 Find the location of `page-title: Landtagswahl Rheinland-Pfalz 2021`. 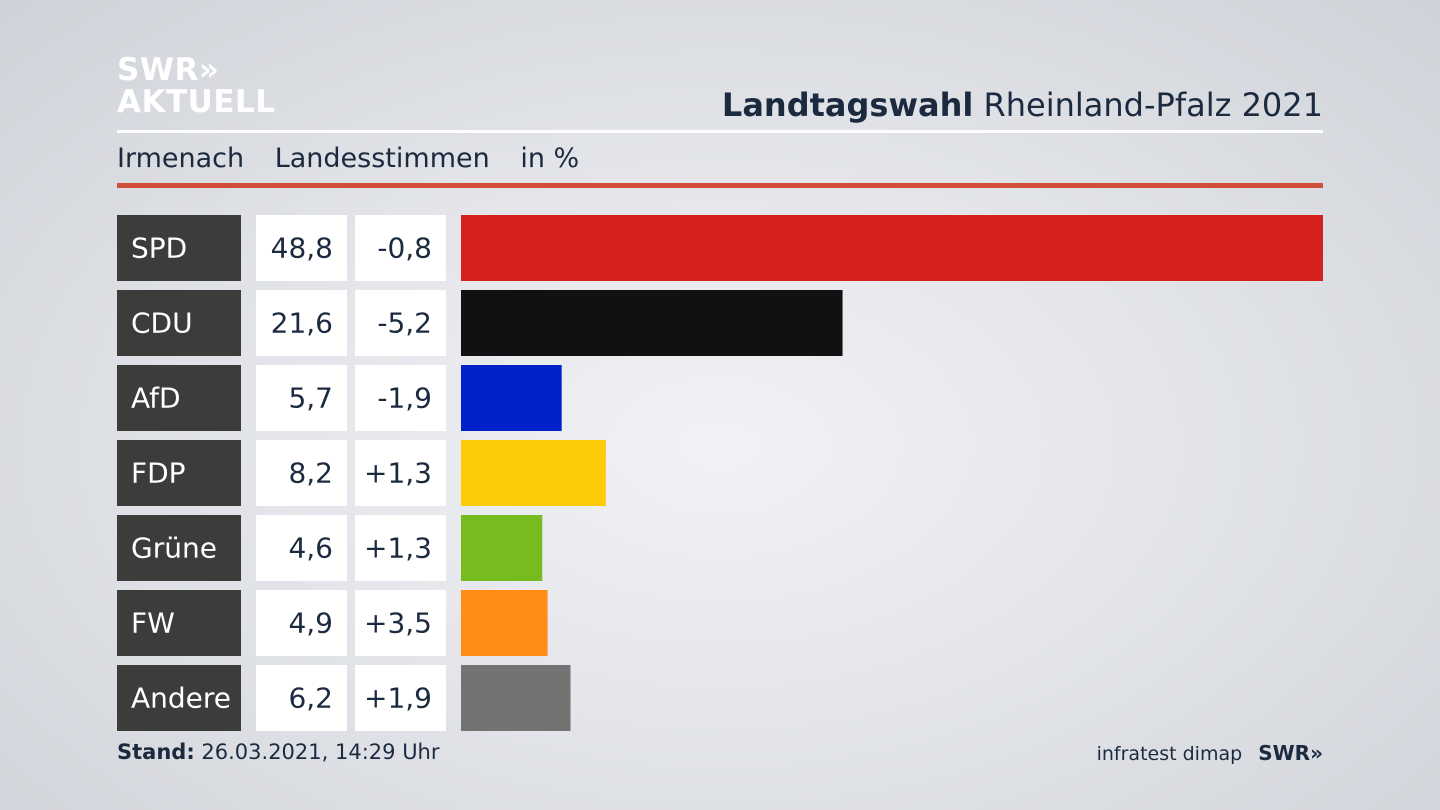

page-title: Landtagswahl Rheinland-Pfalz 2021 is located at coordinates (1022, 105).